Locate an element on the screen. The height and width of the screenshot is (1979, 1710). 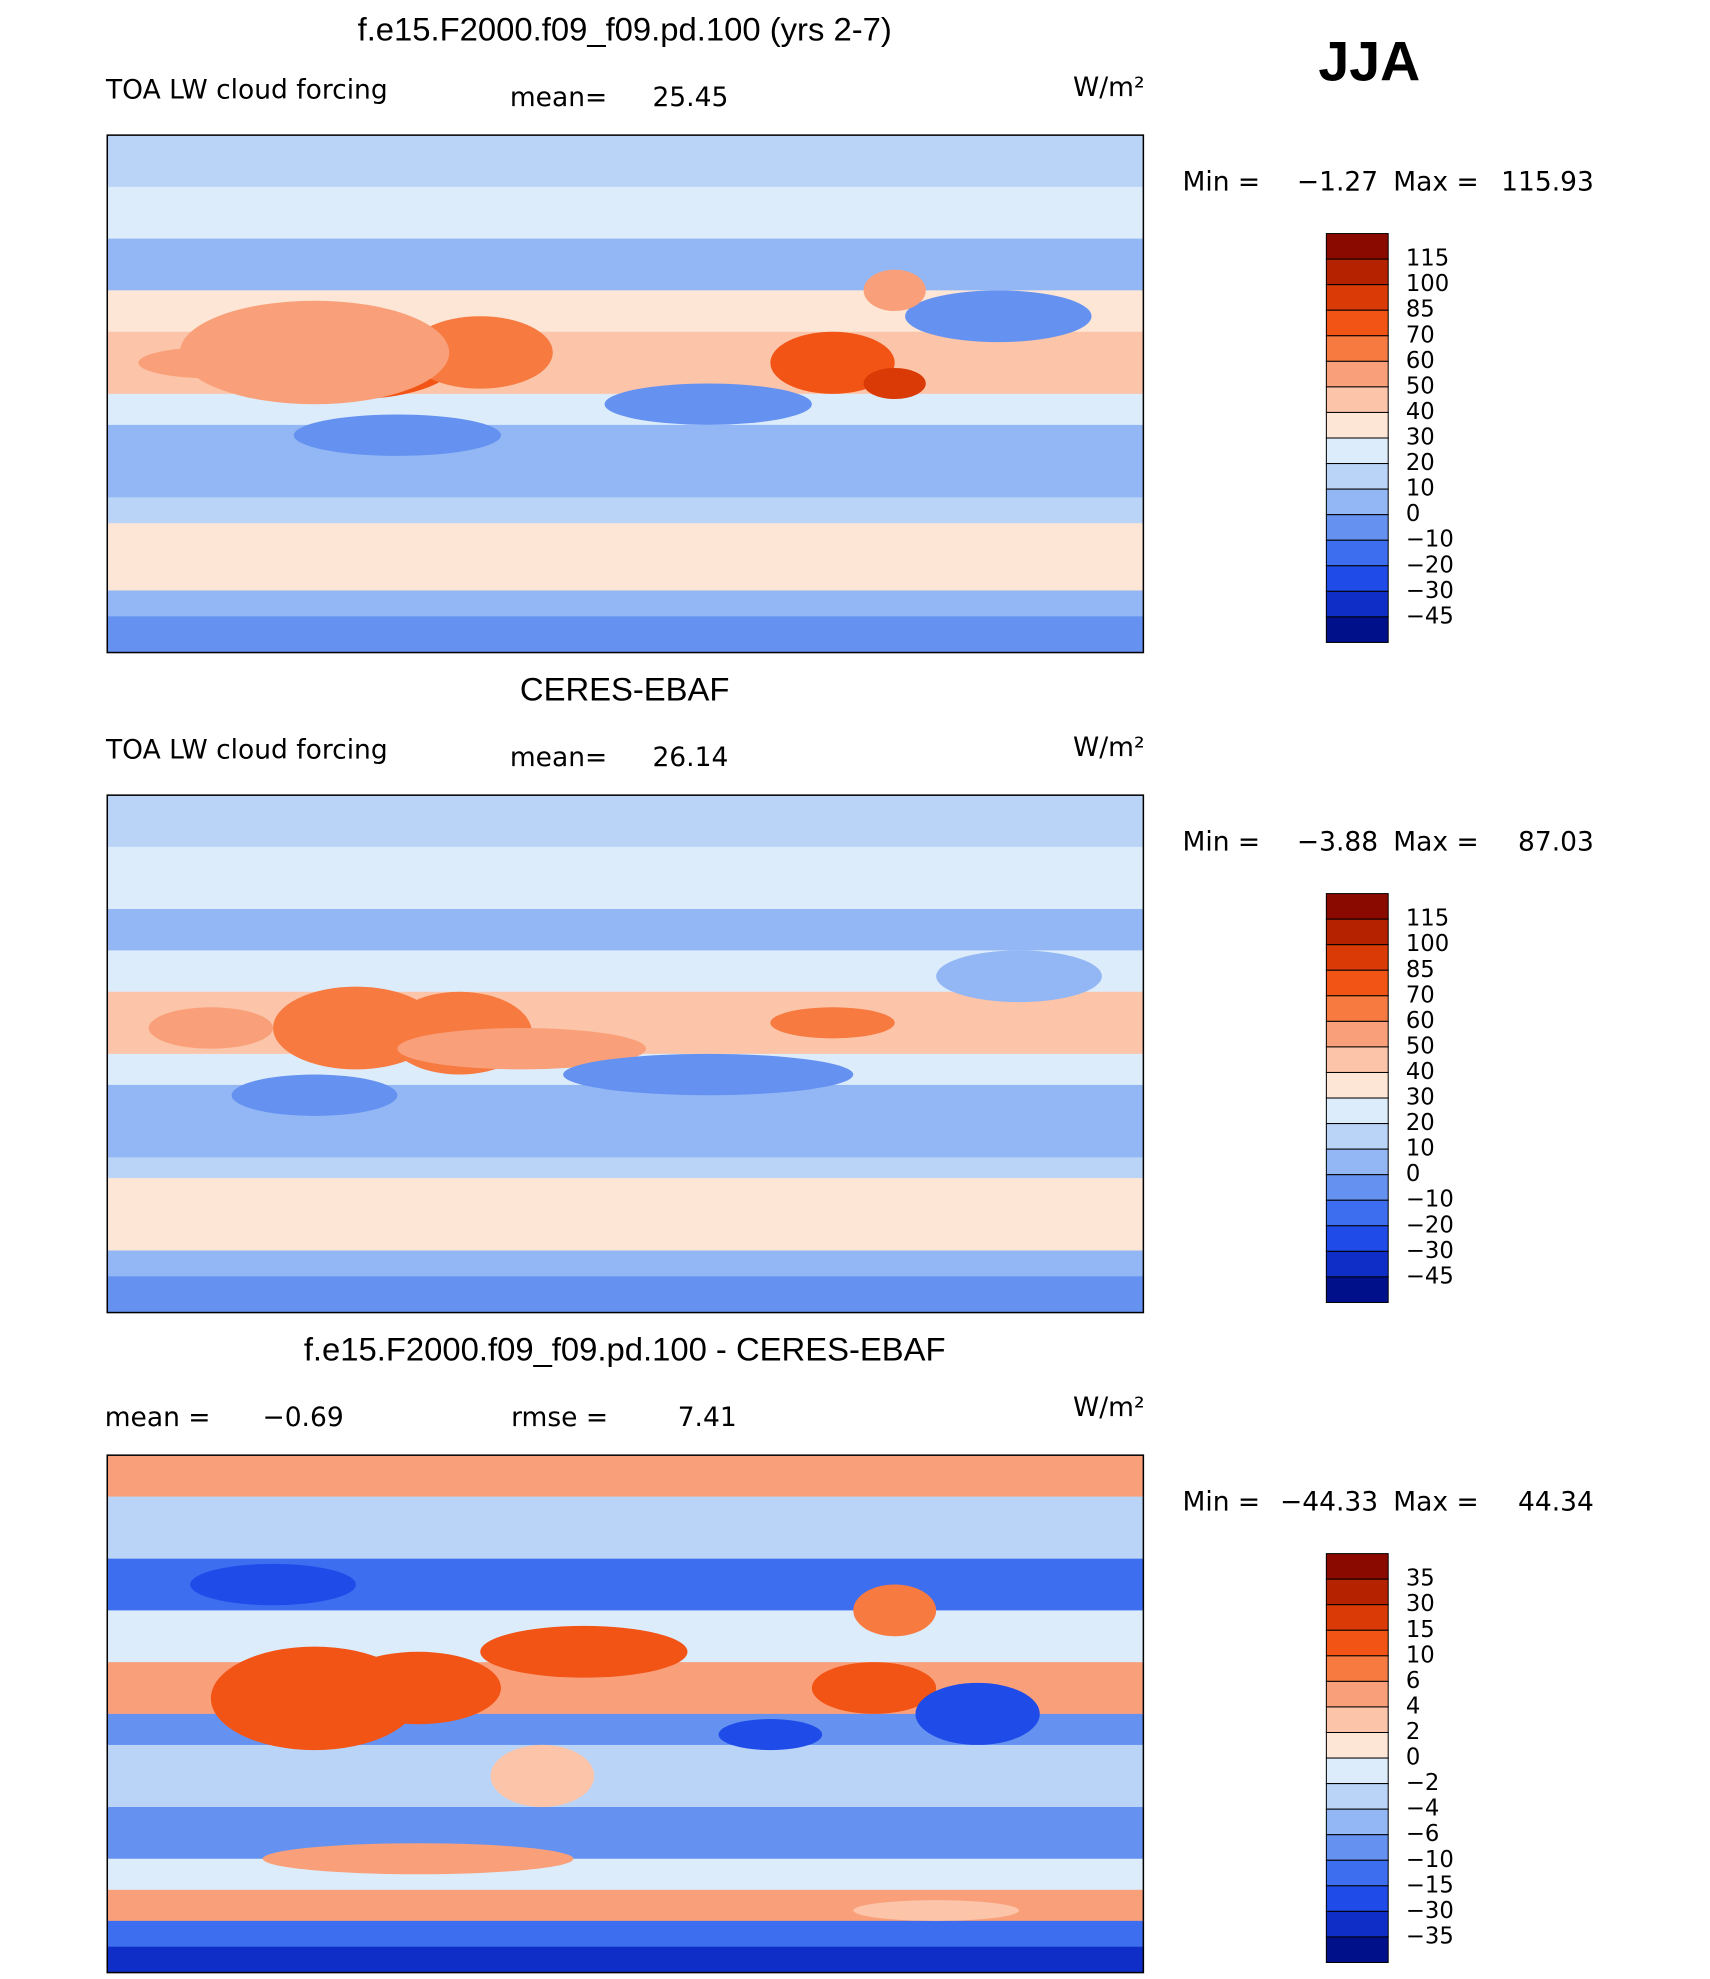
colorbar-label: −2 is located at coordinates (1422, 1783).